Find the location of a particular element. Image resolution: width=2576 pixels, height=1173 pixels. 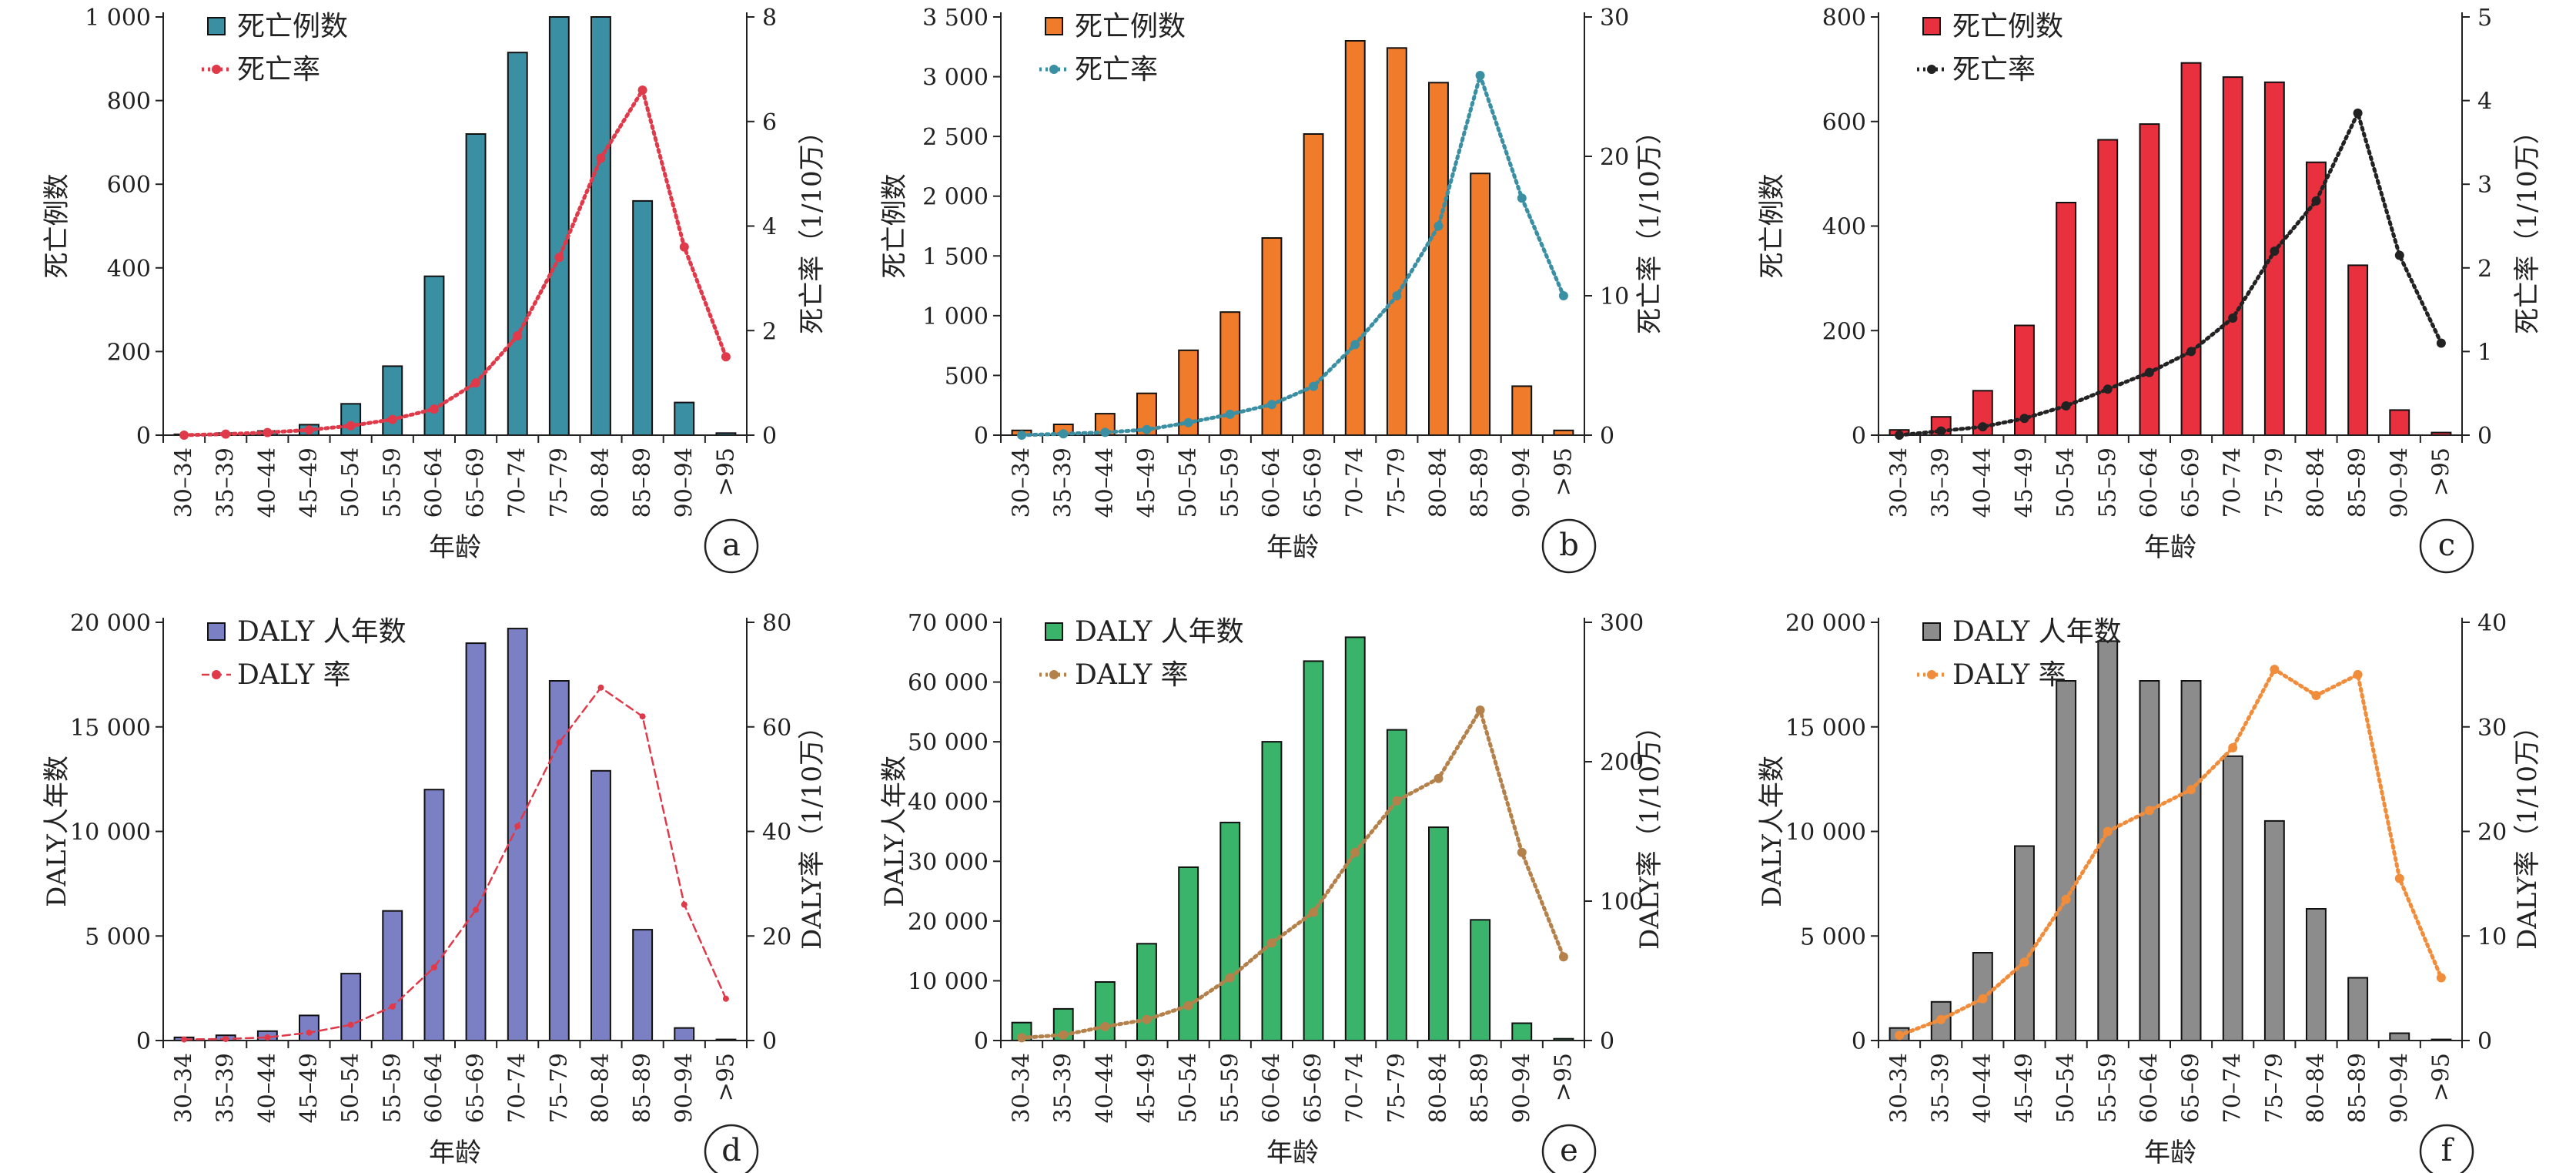

x-tick-label-c-8: 70–74 is located at coordinates (2233, 482).